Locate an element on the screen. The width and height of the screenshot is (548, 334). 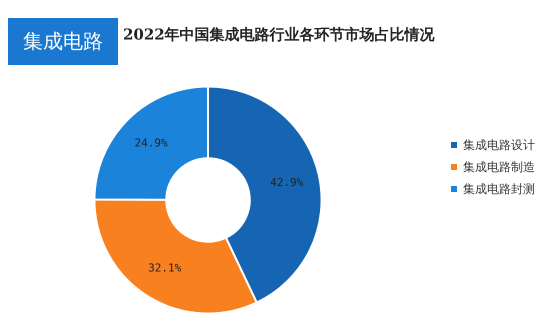
chart-title: 2022年中国集成电路行业各环节市场占比情况 is located at coordinates (279, 35).